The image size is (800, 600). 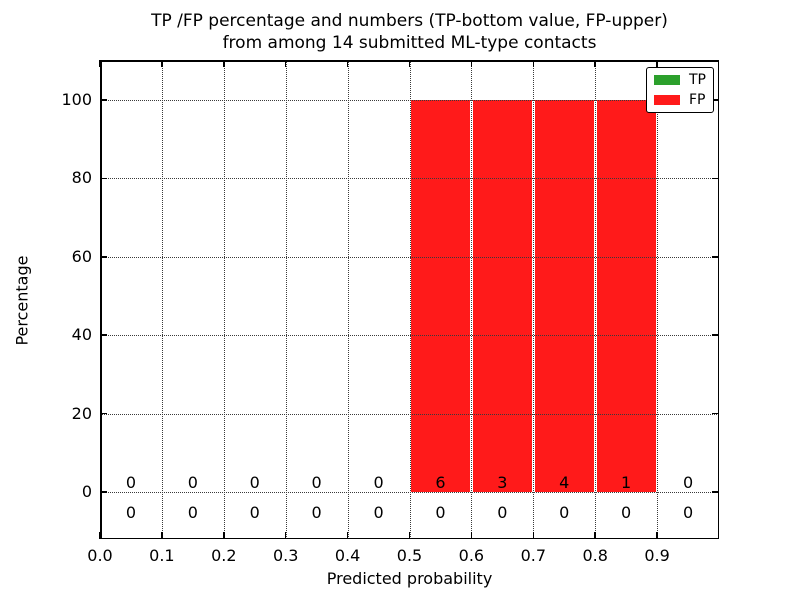 What do you see at coordinates (86, 491) in the screenshot?
I see `y-tick-label: 0` at bounding box center [86, 491].